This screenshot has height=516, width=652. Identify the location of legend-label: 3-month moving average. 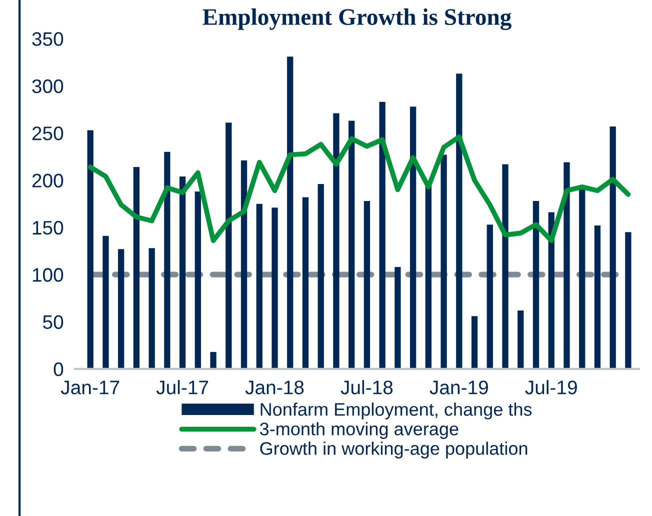
(359, 430).